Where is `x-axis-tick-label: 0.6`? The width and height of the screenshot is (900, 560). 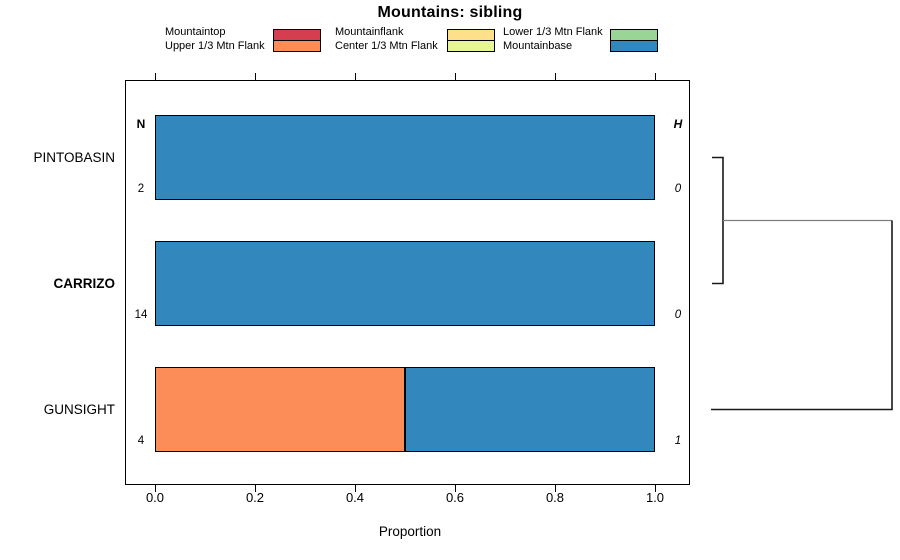 x-axis-tick-label: 0.6 is located at coordinates (455, 497).